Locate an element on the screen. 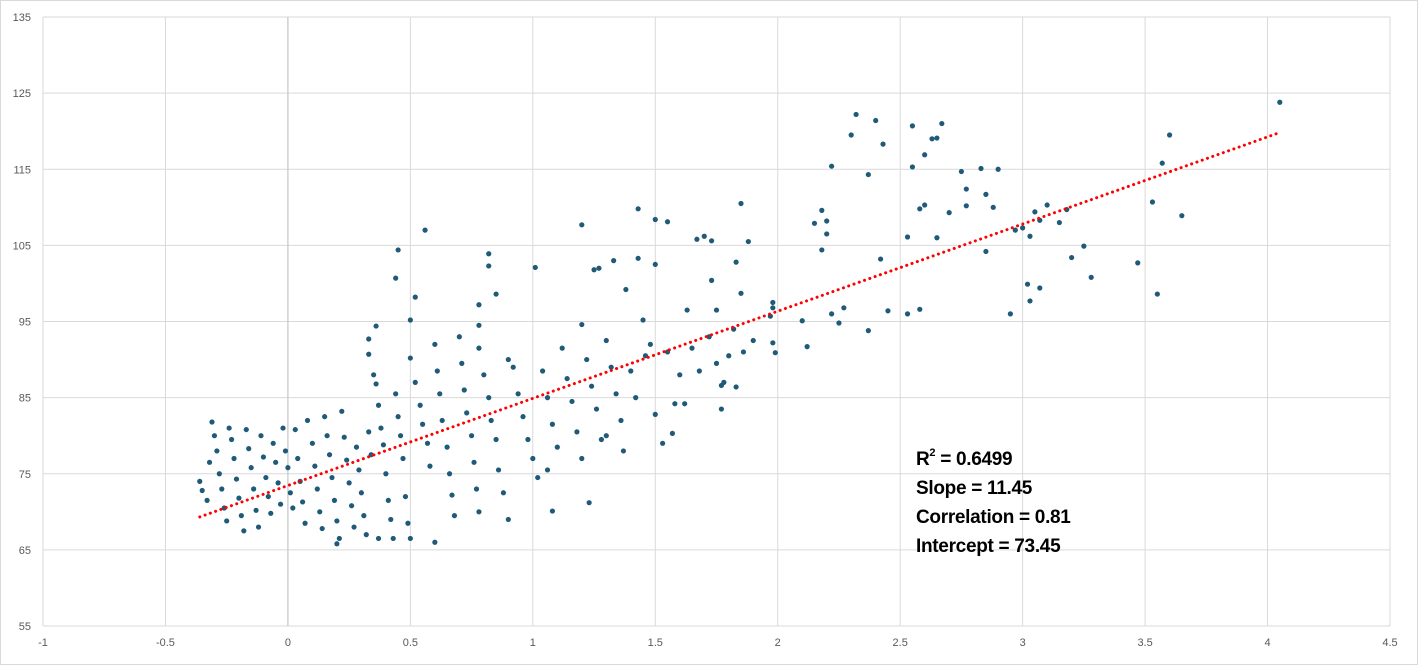 This screenshot has height=665, width=1418. x-tick-label: 3 is located at coordinates (1023, 643).